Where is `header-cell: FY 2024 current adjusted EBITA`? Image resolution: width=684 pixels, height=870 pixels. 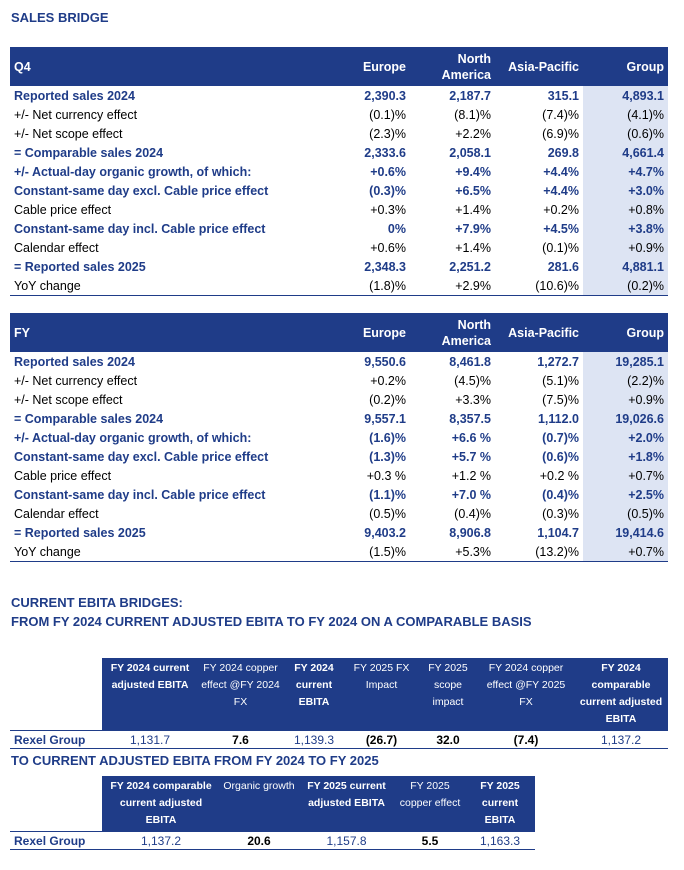
header-cell: FY 2024 current adjusted EBITA is located at coordinates (150, 694).